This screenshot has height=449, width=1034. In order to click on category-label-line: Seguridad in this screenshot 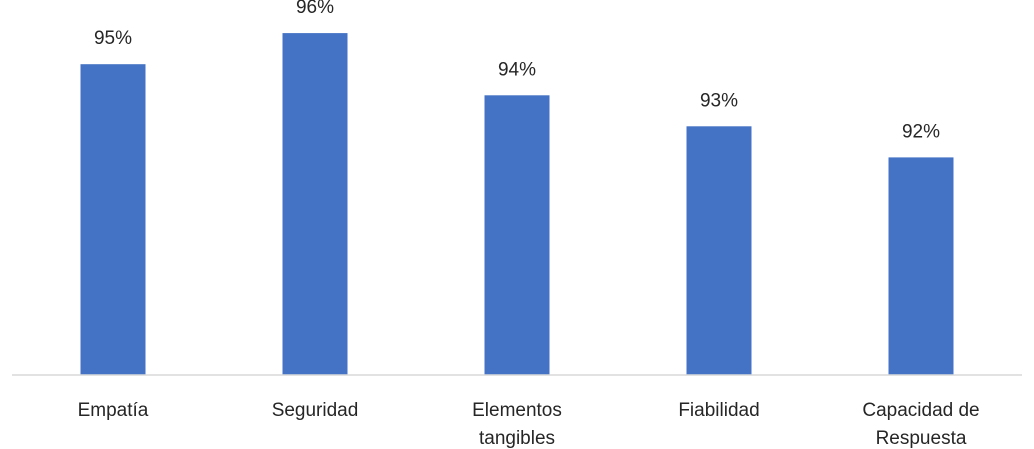, I will do `click(315, 410)`.